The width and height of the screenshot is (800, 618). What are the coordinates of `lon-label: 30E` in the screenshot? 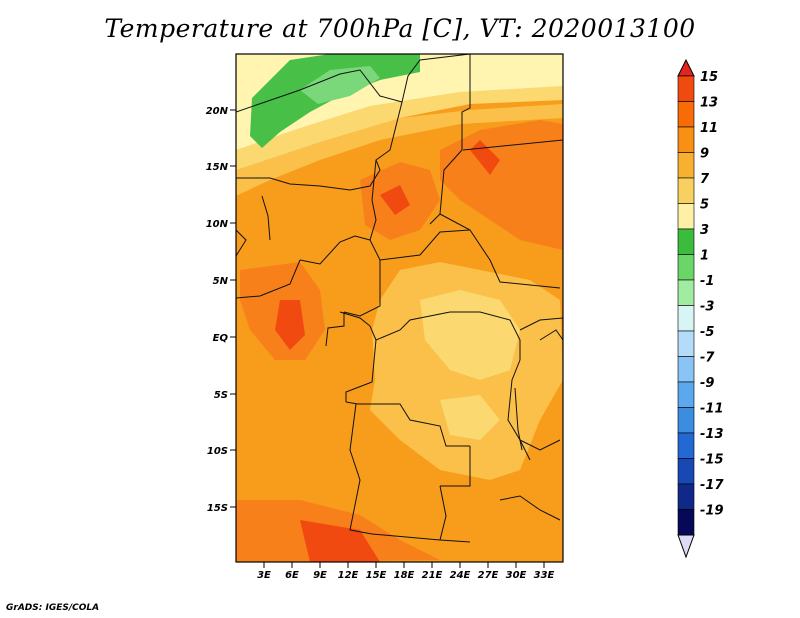 It's located at (516, 575).